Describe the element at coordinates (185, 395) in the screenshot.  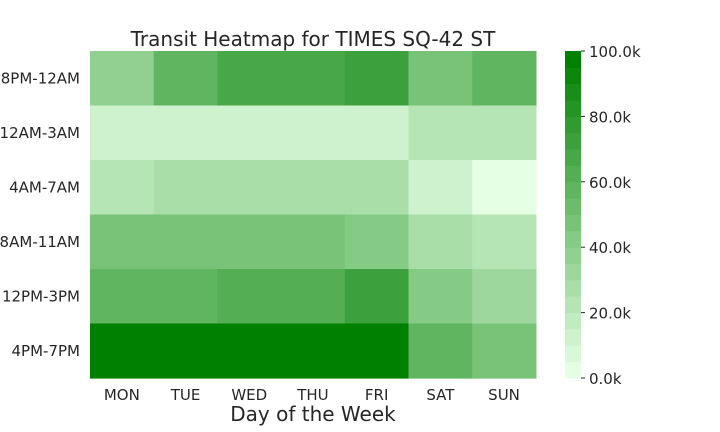
I see `x-tick-label: TUE` at that location.